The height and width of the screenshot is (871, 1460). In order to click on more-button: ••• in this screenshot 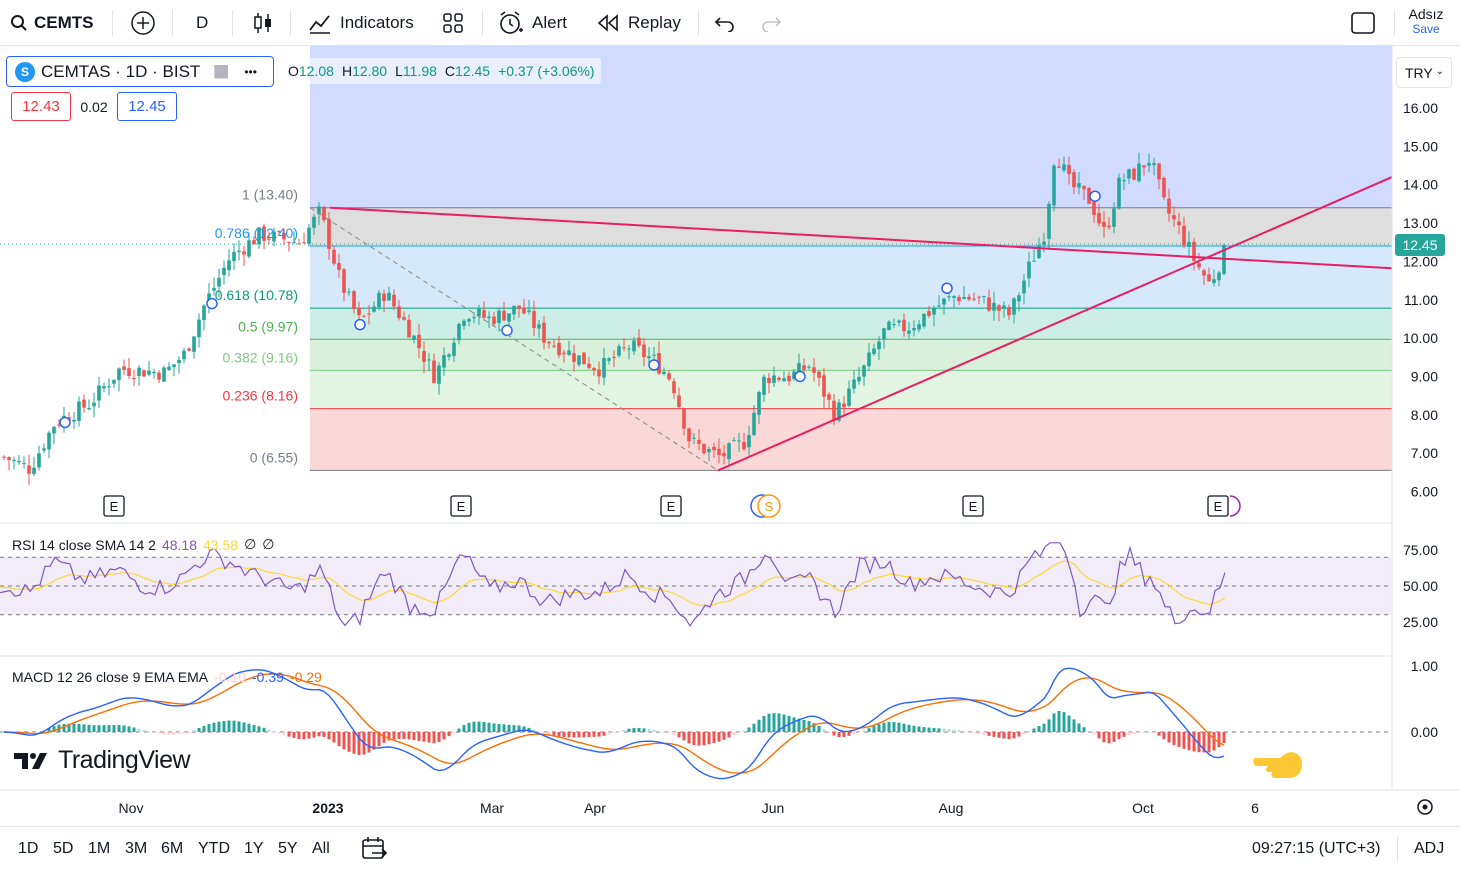, I will do `click(250, 71)`.